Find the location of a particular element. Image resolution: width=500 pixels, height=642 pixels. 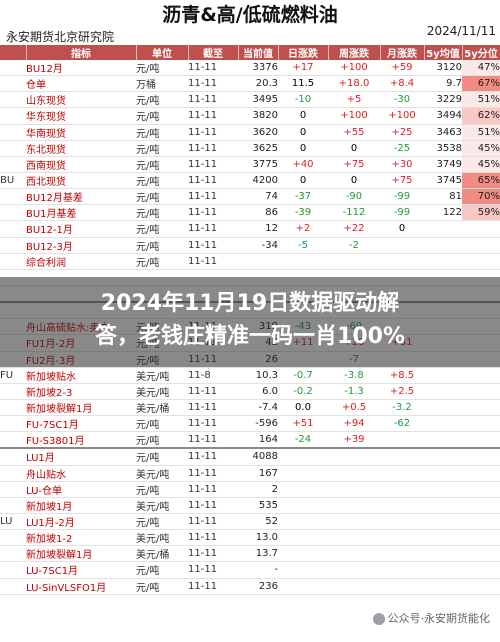

value-cell: 164 is located at coordinates (258, 440).